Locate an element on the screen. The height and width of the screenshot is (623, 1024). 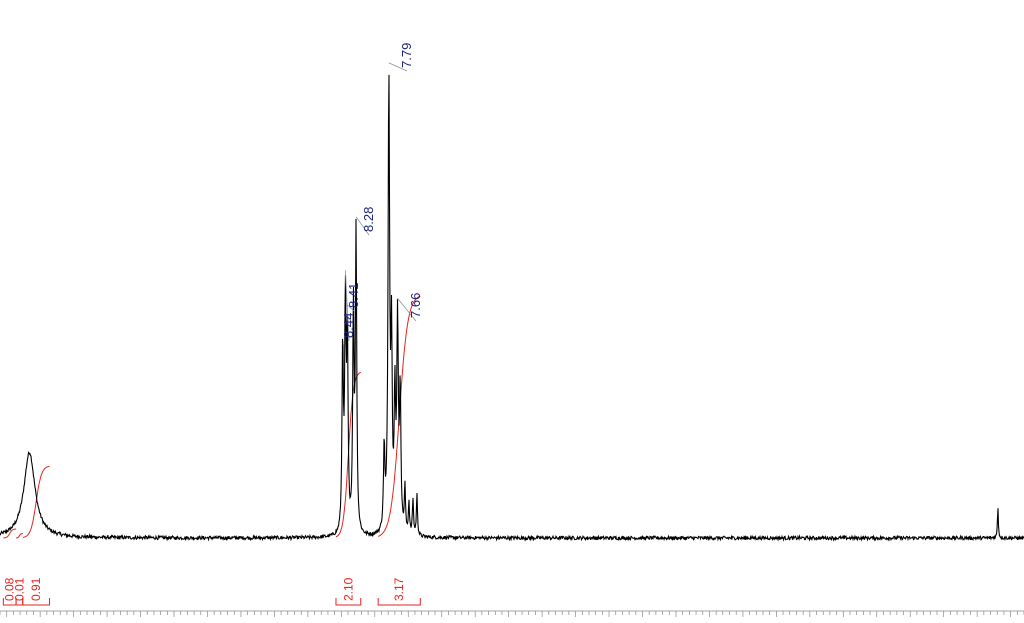
integral-label: 0.08 is located at coordinates (10, 589).